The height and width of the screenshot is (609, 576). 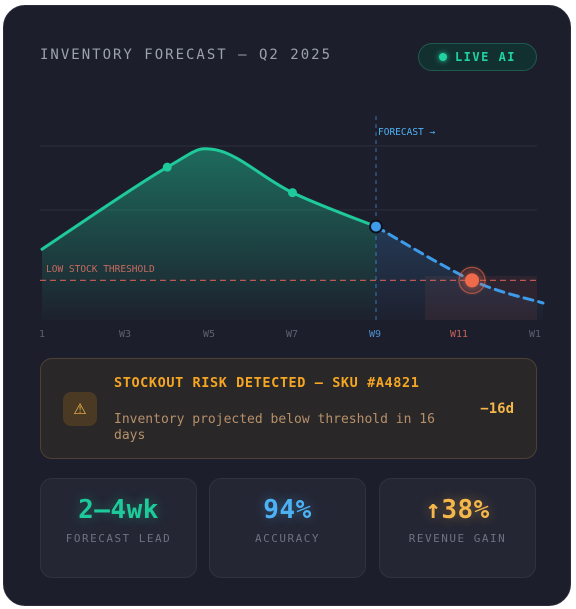 What do you see at coordinates (406, 132) in the screenshot?
I see `forecast-marker-label: FORECAST →` at bounding box center [406, 132].